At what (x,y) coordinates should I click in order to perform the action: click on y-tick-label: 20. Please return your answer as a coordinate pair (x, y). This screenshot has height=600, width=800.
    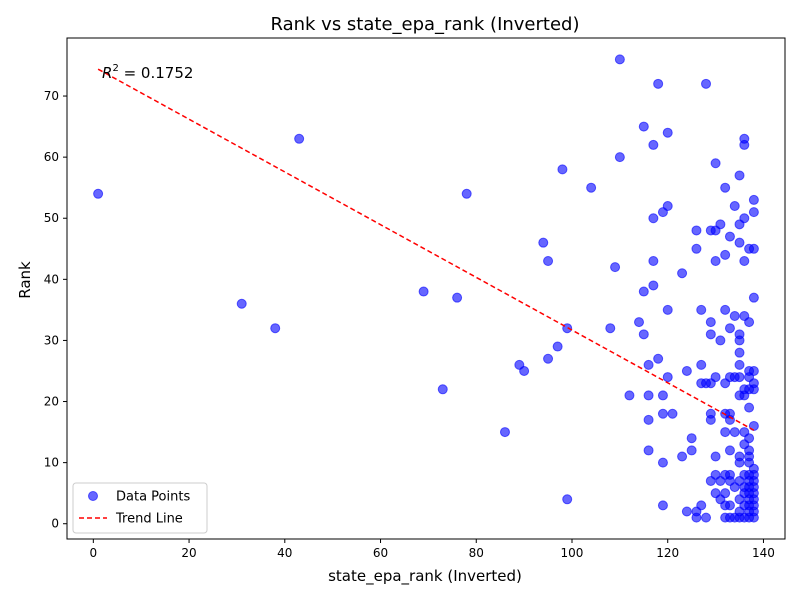
    Looking at the image, I should click on (51, 402).